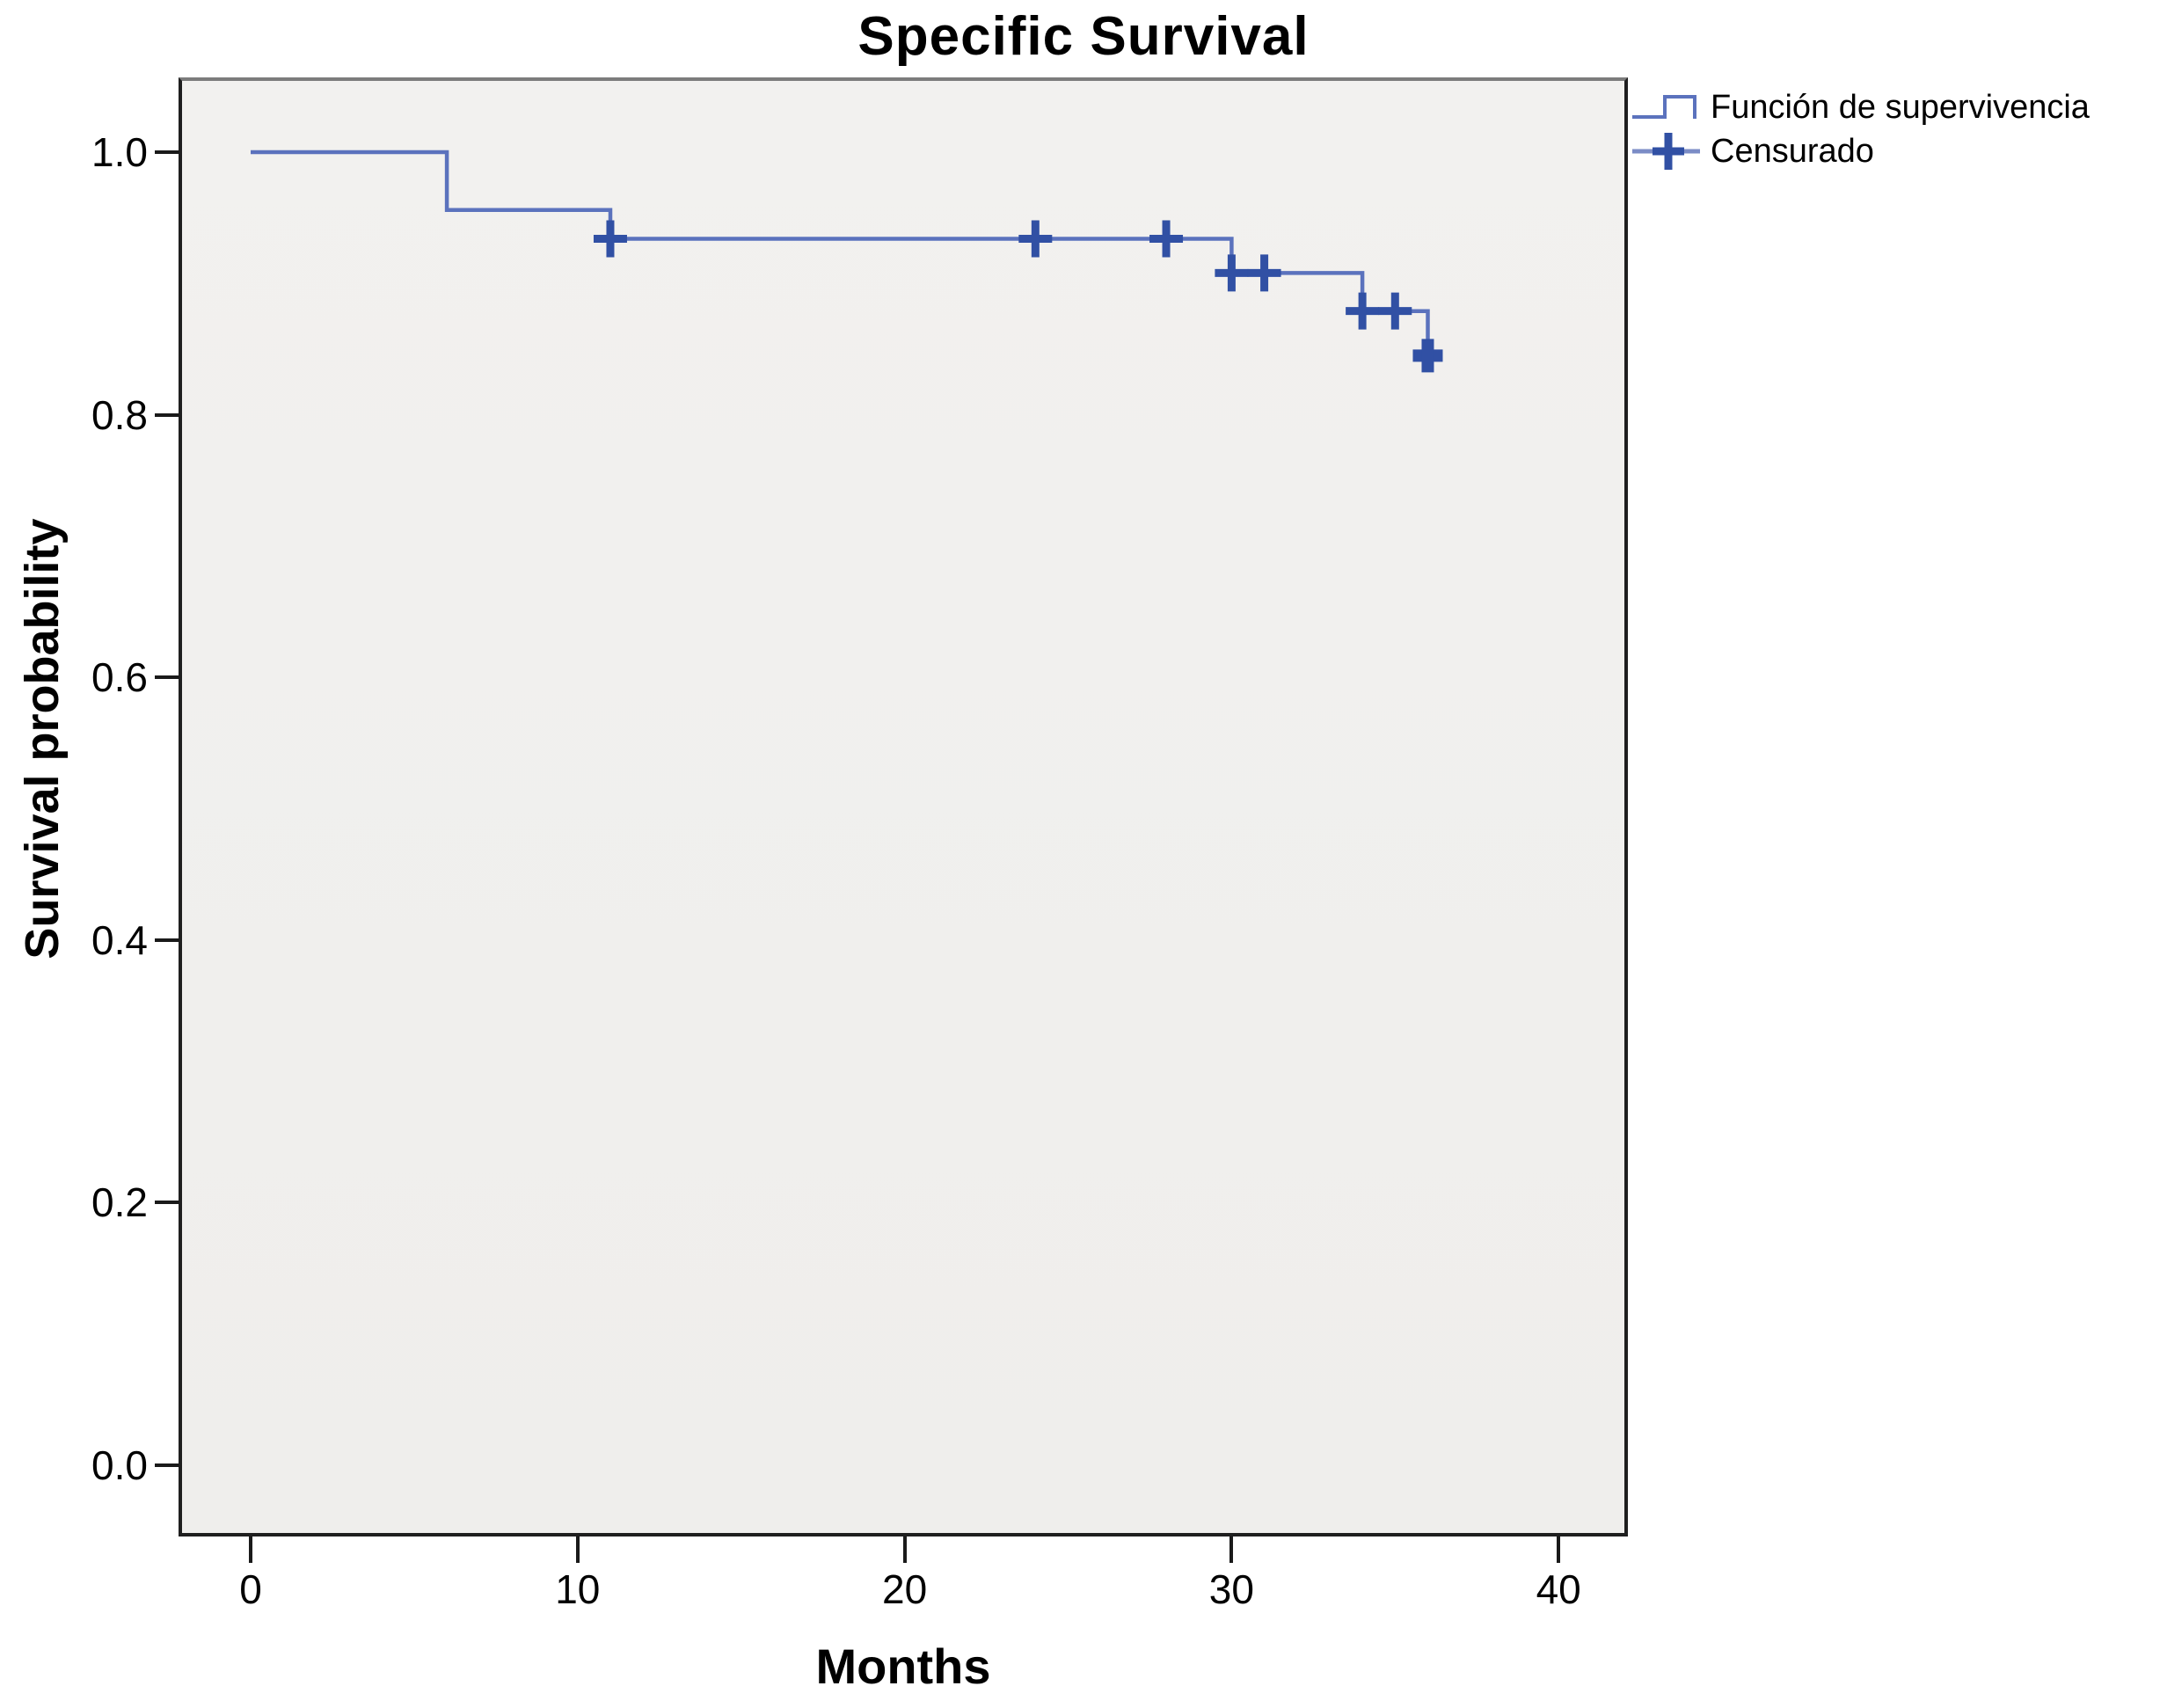 The image size is (2167, 1708). Describe the element at coordinates (1792, 152) in the screenshot. I see `legend-label-censored: Censurado` at that location.